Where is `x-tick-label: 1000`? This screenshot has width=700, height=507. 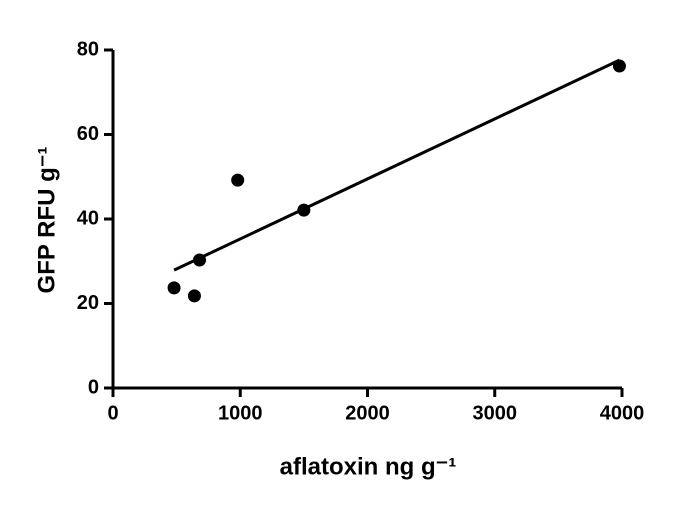
x-tick-label: 1000 is located at coordinates (240, 413).